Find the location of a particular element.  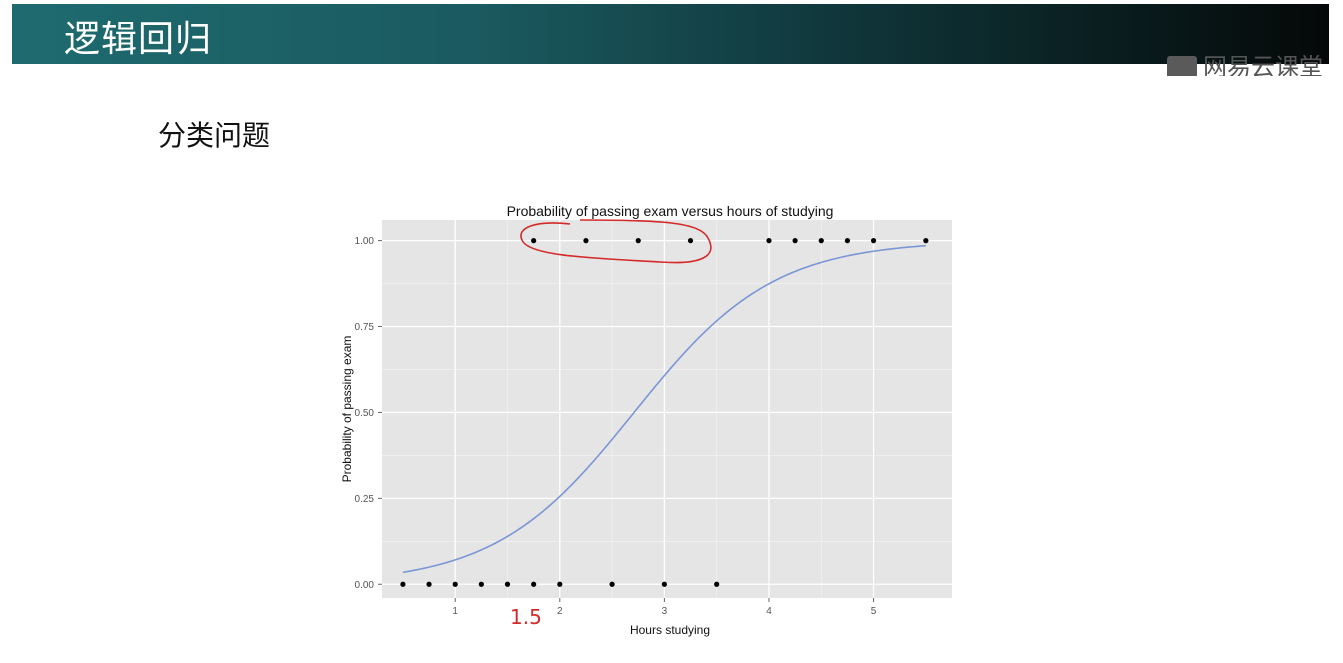

x-tick-label: 4 is located at coordinates (769, 611).